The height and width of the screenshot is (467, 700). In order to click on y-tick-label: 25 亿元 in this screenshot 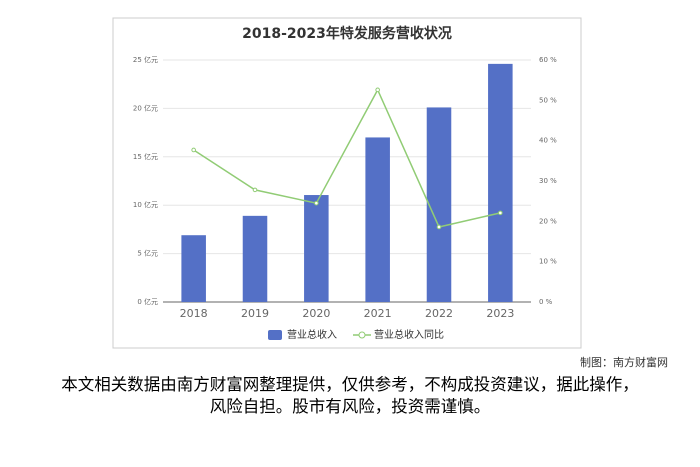, I will do `click(145, 59)`.